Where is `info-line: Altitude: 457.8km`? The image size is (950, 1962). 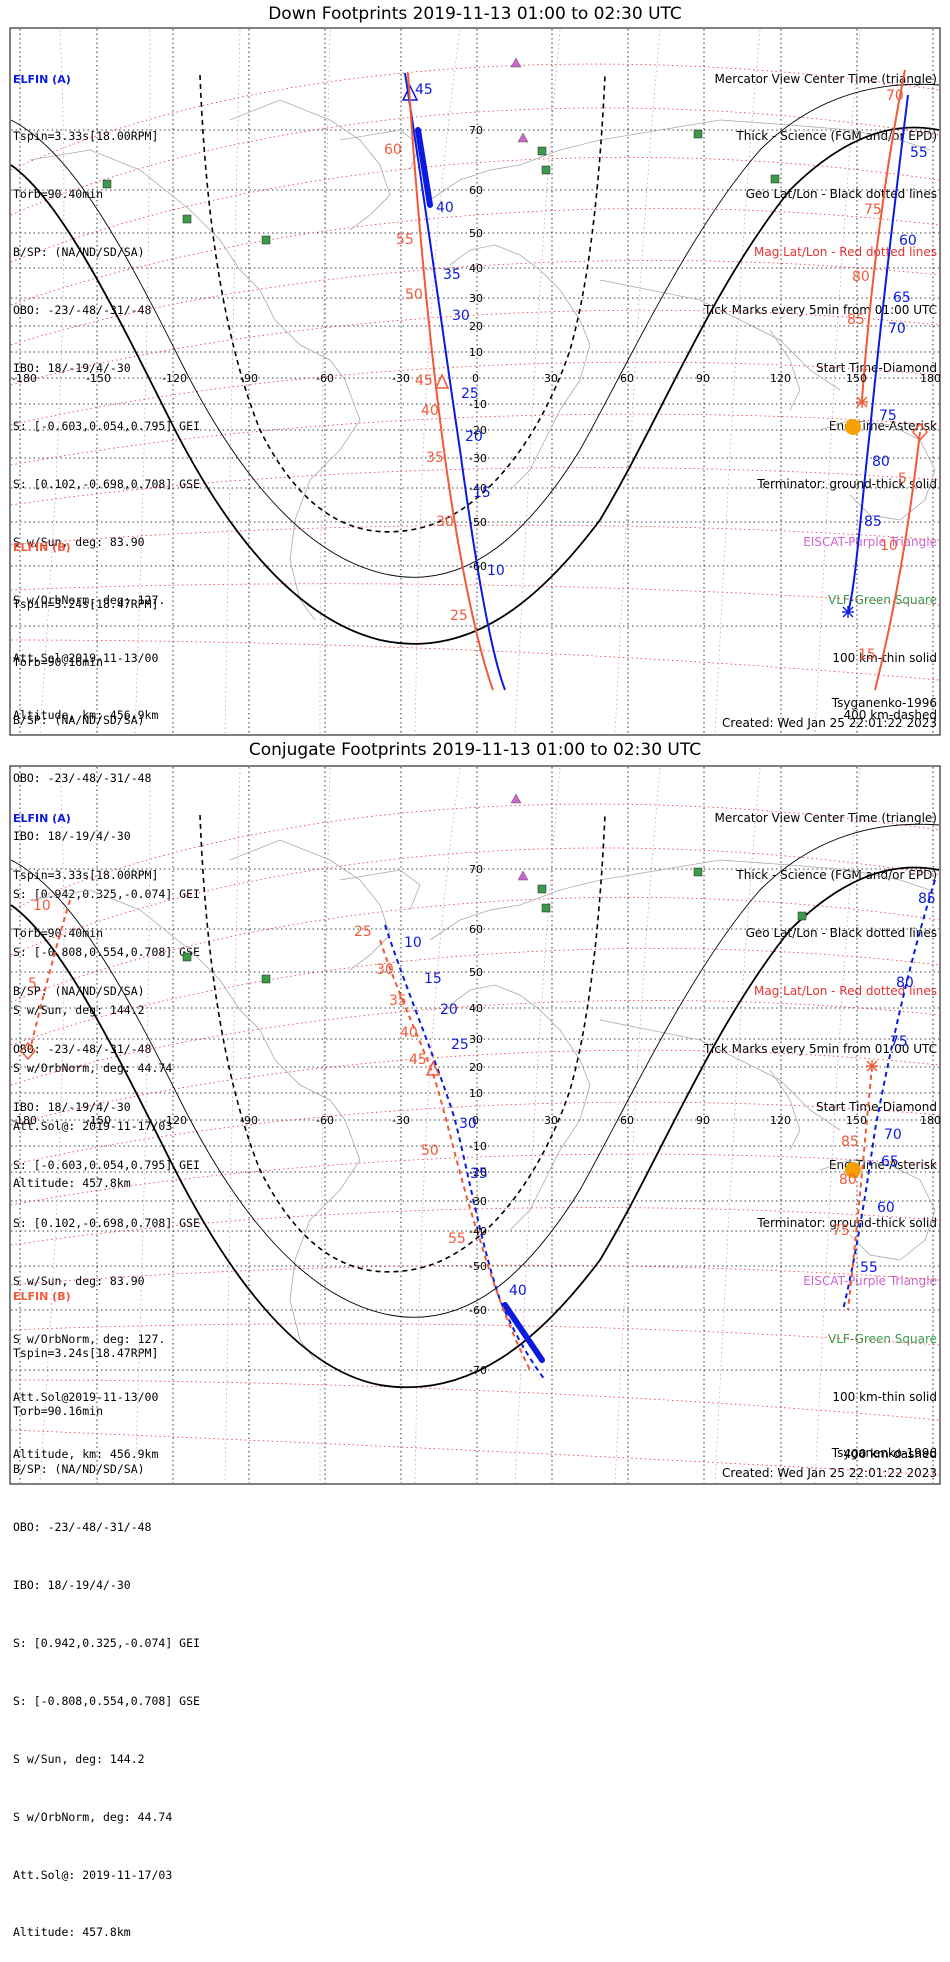
info-line: Altitude: 457.8km is located at coordinates (72, 1183).